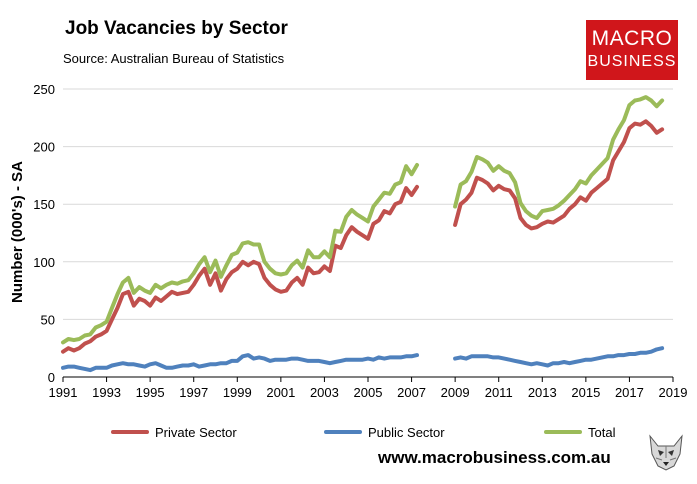 The width and height of the screenshot is (697, 484). I want to click on series-line-private-sector, so click(559, 175).